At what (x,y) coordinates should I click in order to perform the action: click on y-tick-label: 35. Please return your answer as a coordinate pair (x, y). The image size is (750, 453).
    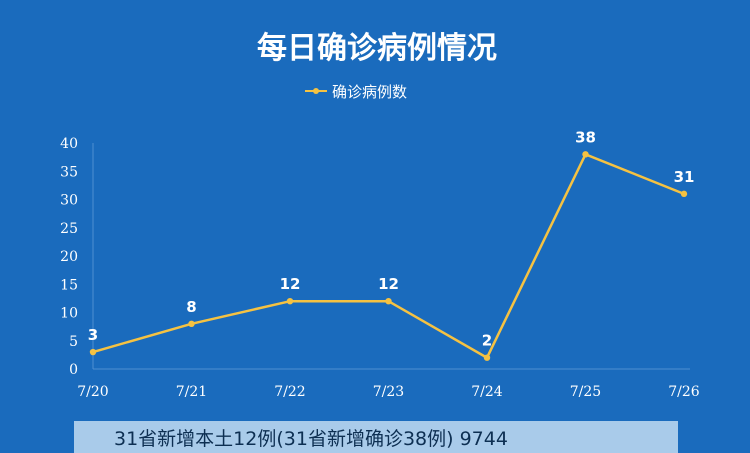
    Looking at the image, I should click on (69, 172).